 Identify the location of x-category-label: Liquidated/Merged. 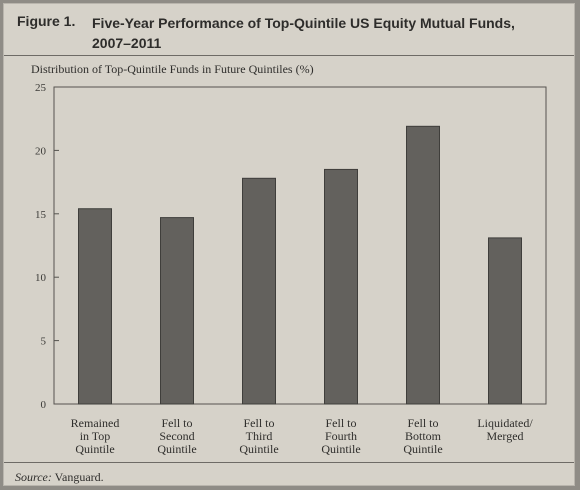
(505, 429).